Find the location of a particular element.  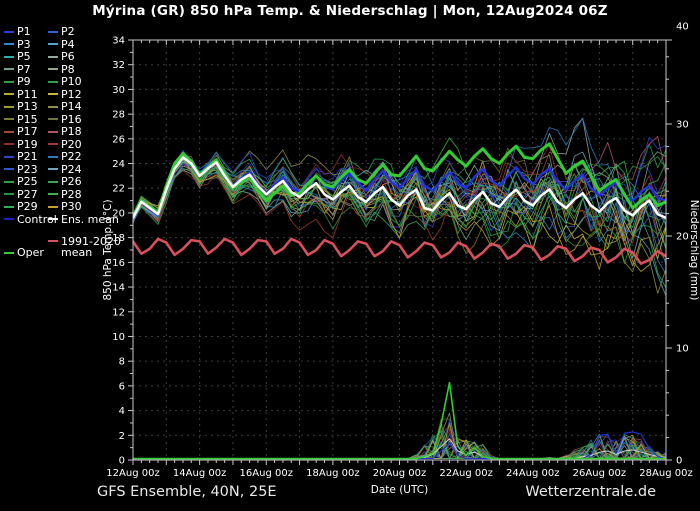

ens-mean-temp-line is located at coordinates (399, 188).